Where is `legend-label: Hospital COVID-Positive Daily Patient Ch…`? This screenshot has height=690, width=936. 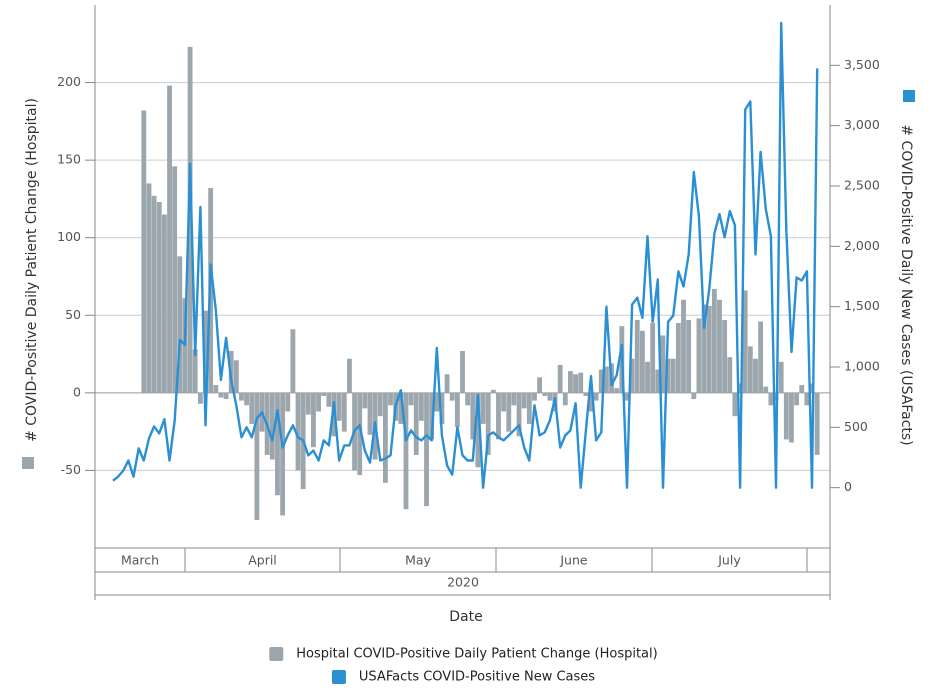 legend-label: Hospital COVID-Positive Daily Patient Ch… is located at coordinates (476, 654).